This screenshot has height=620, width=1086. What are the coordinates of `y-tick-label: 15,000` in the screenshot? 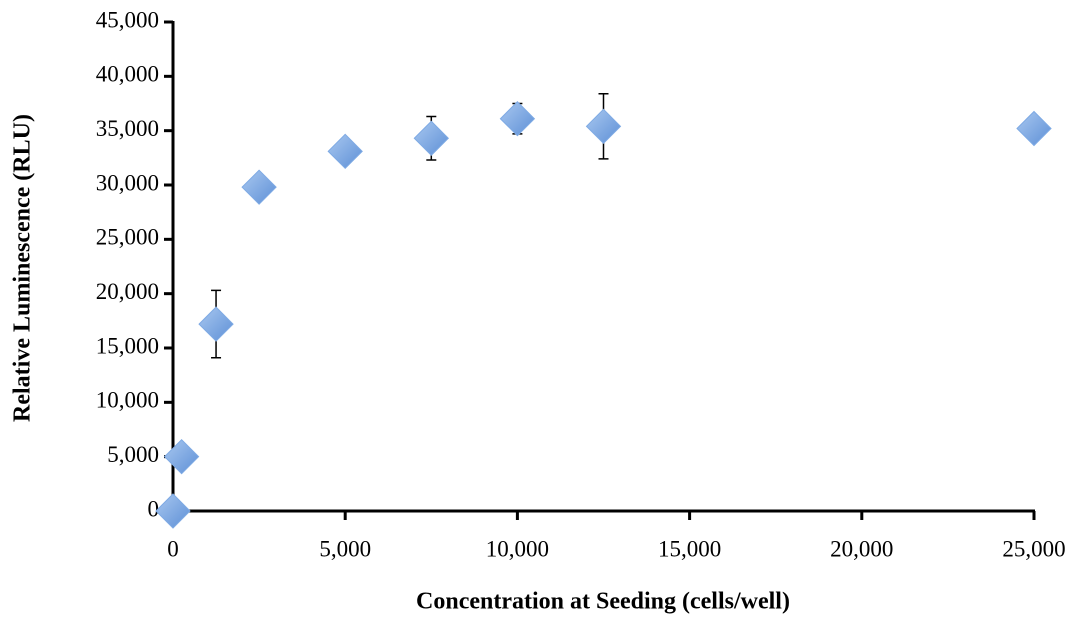 It's located at (127, 345).